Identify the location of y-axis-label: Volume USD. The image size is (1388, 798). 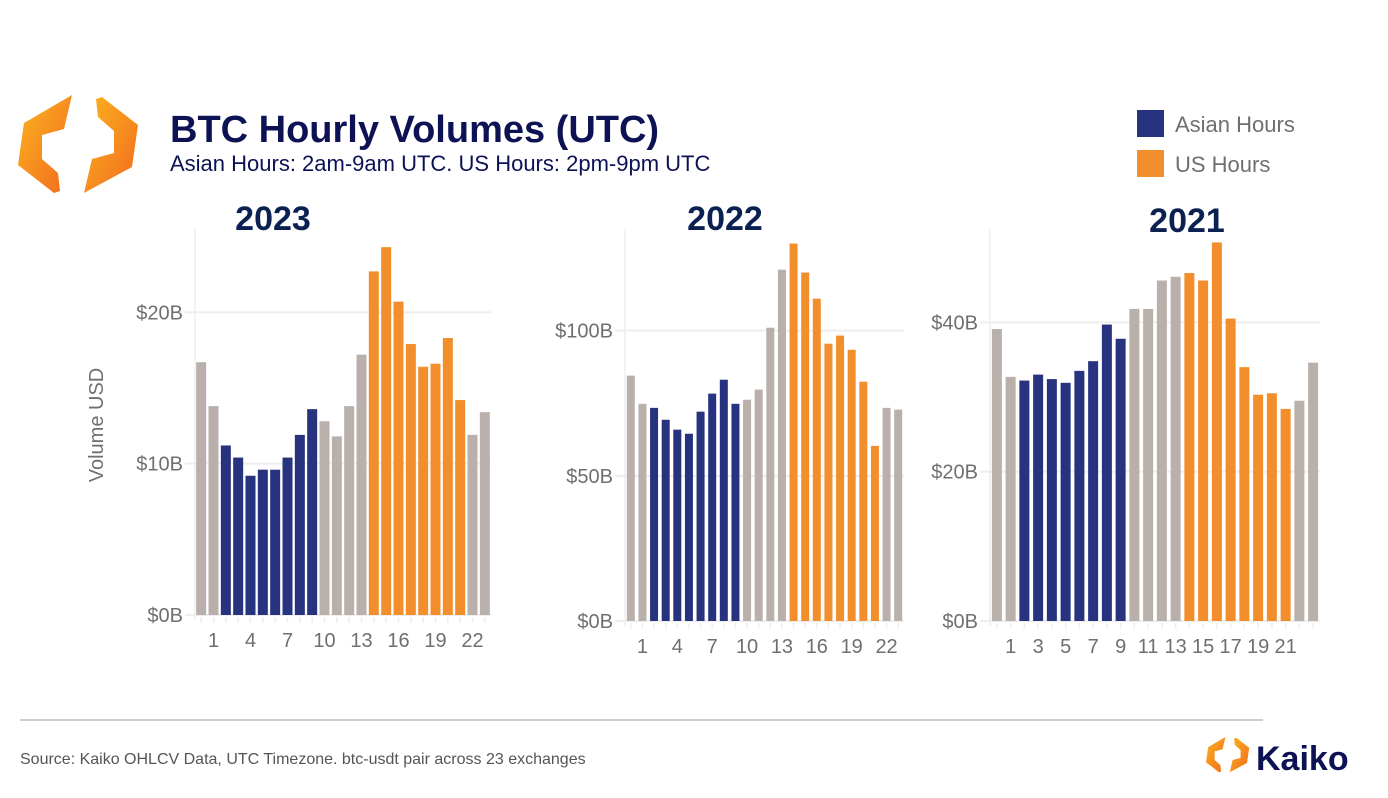
(97, 425).